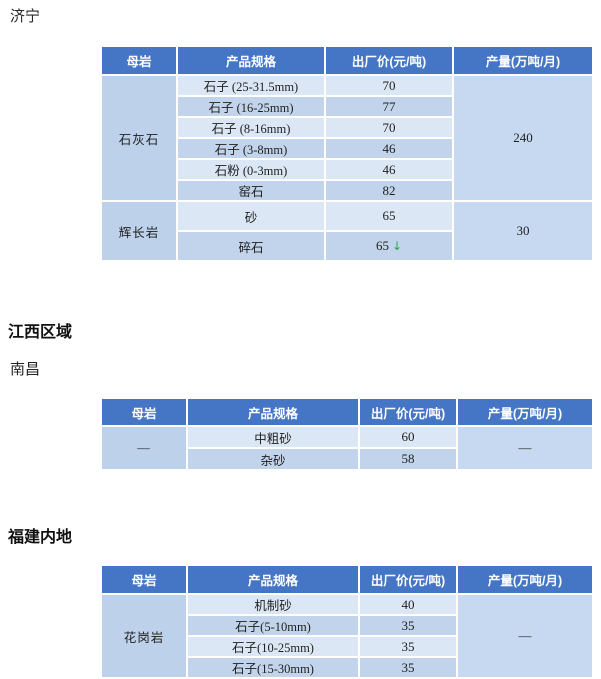  What do you see at coordinates (273, 625) in the screenshot?
I see `spec-cell: 石子(5-10mm)` at bounding box center [273, 625].